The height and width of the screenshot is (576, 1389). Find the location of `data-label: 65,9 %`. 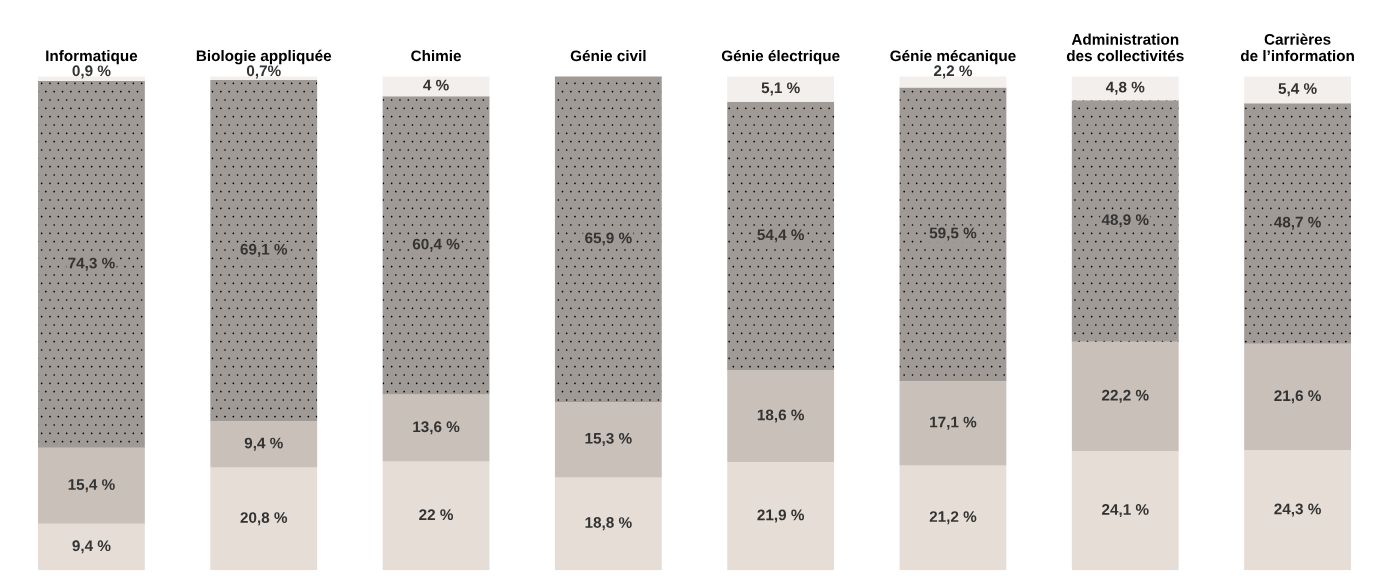

data-label: 65,9 % is located at coordinates (608, 239).